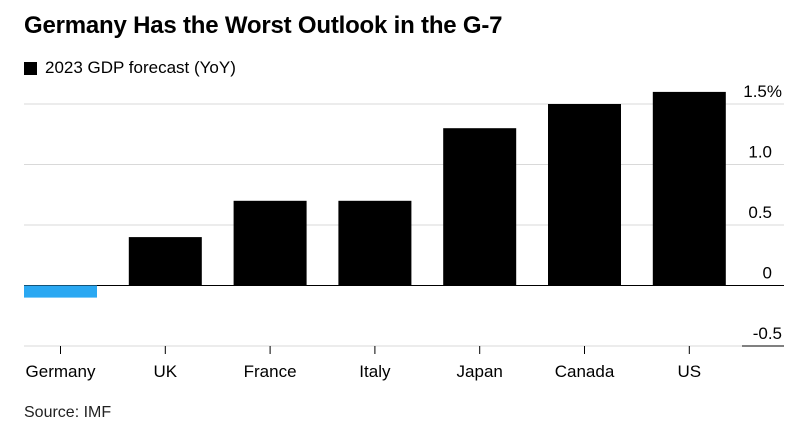 This screenshot has height=440, width=804. Describe the element at coordinates (585, 371) in the screenshot. I see `x-tick-label: Canada` at that location.